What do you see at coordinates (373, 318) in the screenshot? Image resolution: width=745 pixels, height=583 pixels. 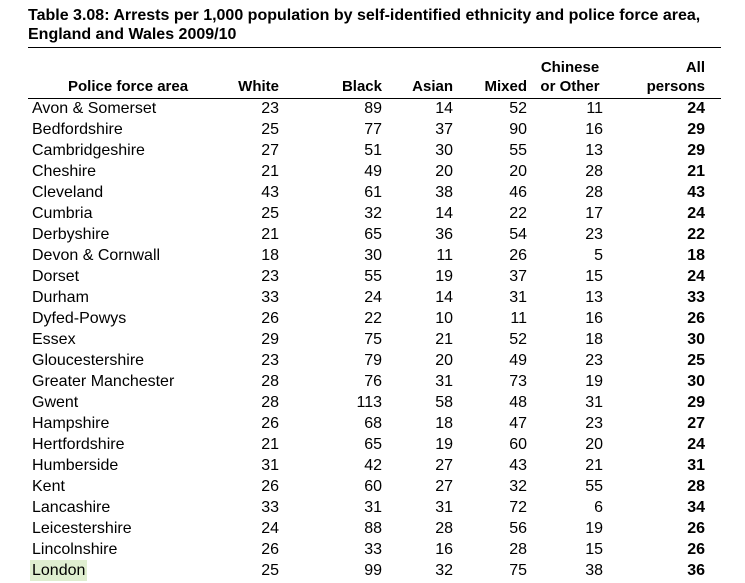 I see `black-cell: 22` at bounding box center [373, 318].